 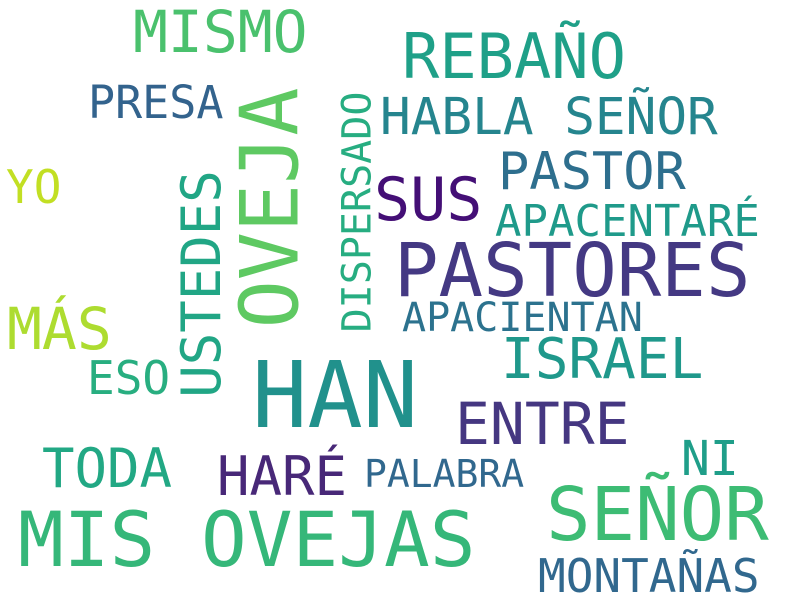 What do you see at coordinates (107, 468) in the screenshot?
I see `word-toda: TODA` at bounding box center [107, 468].